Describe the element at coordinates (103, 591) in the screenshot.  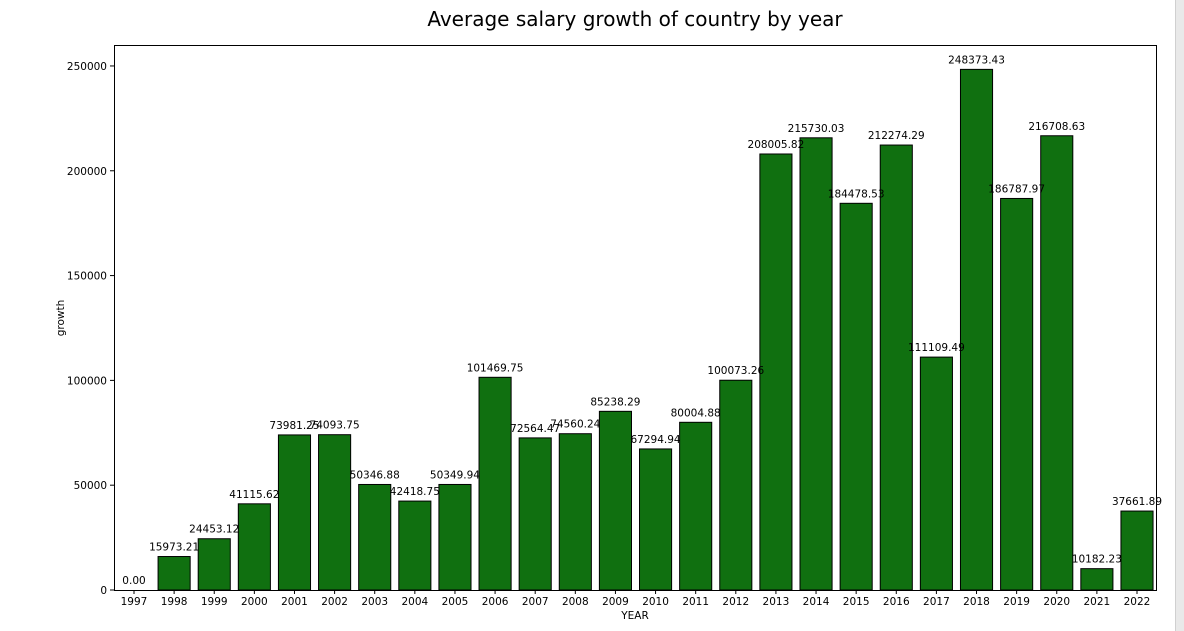
I see `y-tick-label-0: 0` at that location.